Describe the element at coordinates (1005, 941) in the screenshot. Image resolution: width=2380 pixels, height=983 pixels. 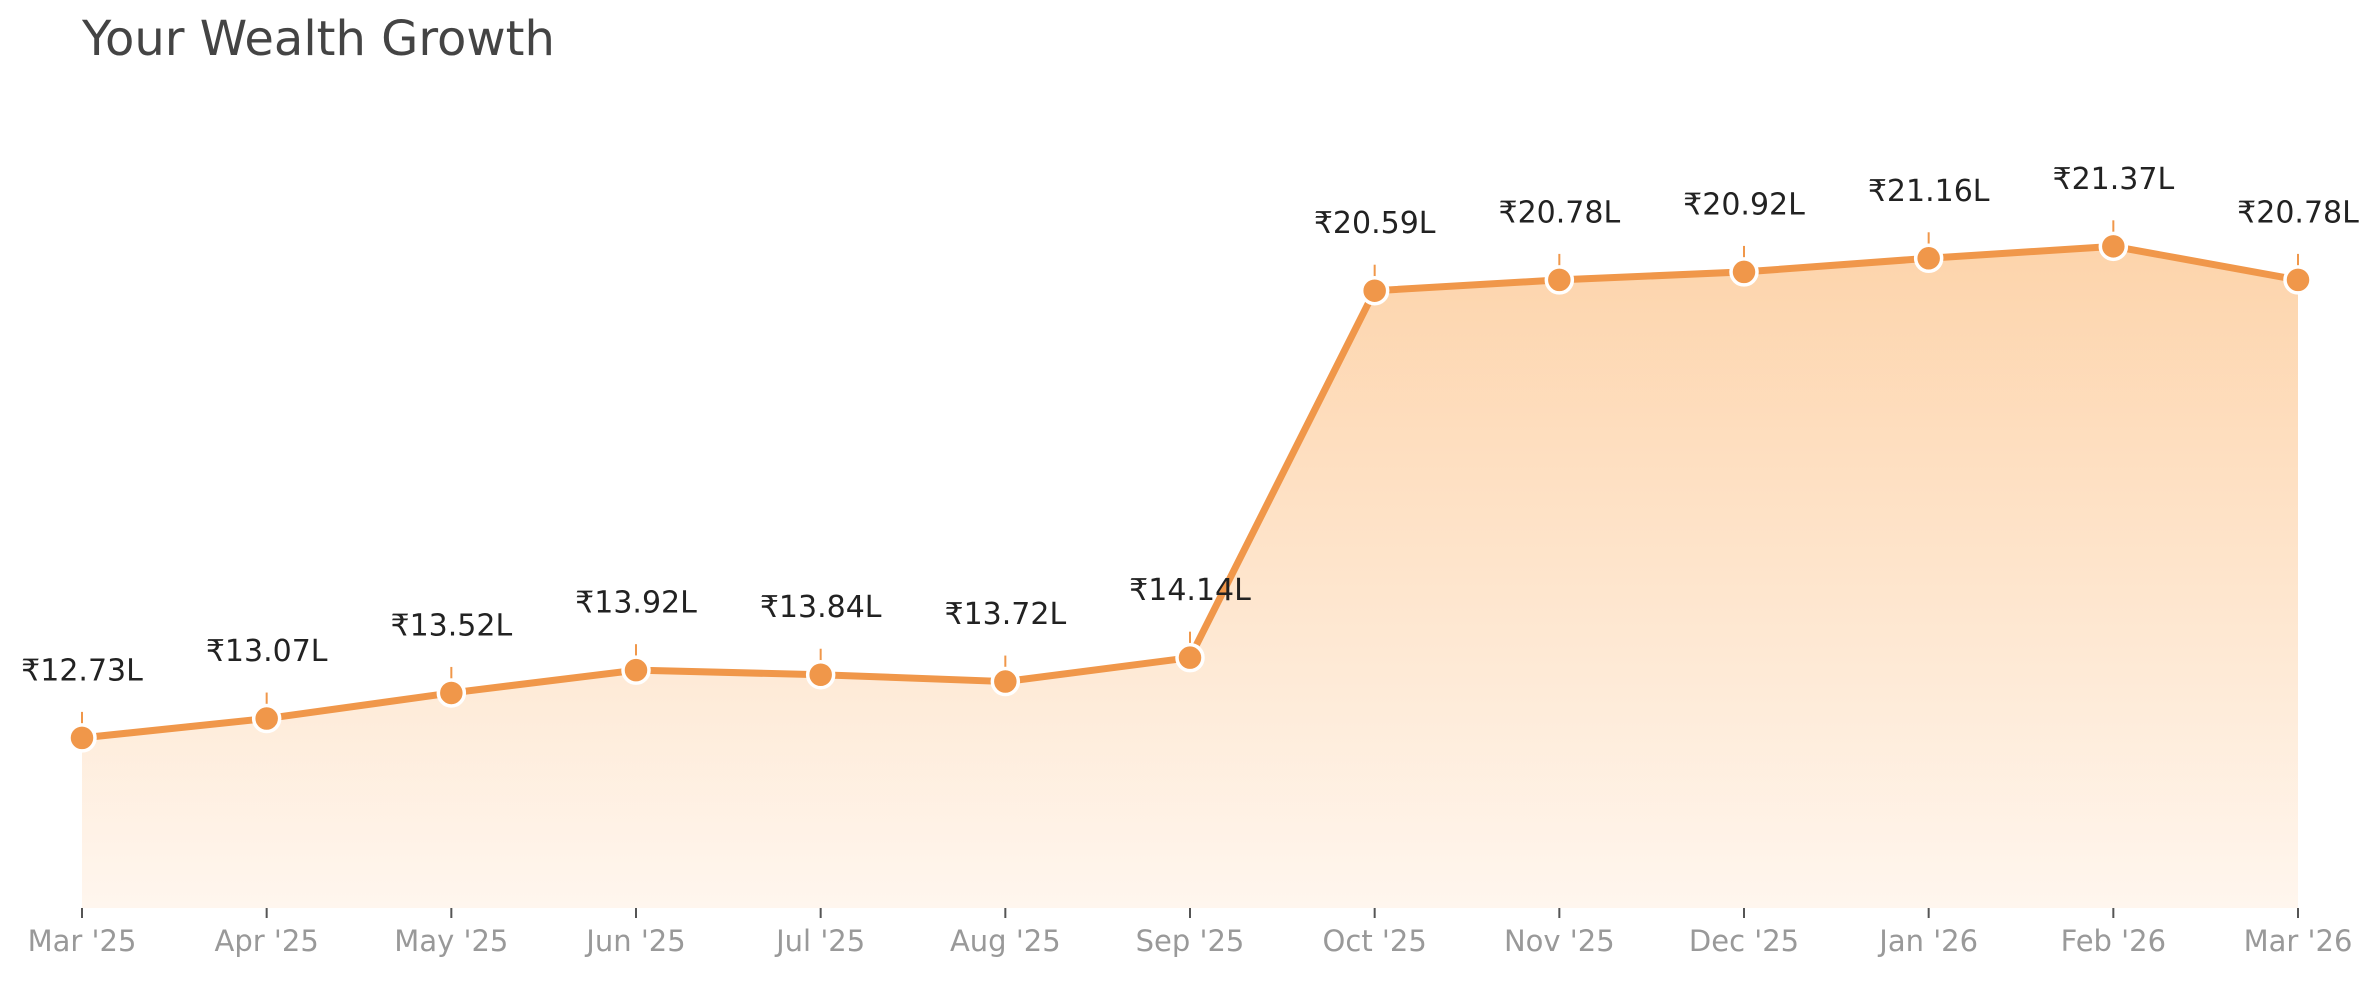
I see `x-tick-label: Aug '25` at that location.